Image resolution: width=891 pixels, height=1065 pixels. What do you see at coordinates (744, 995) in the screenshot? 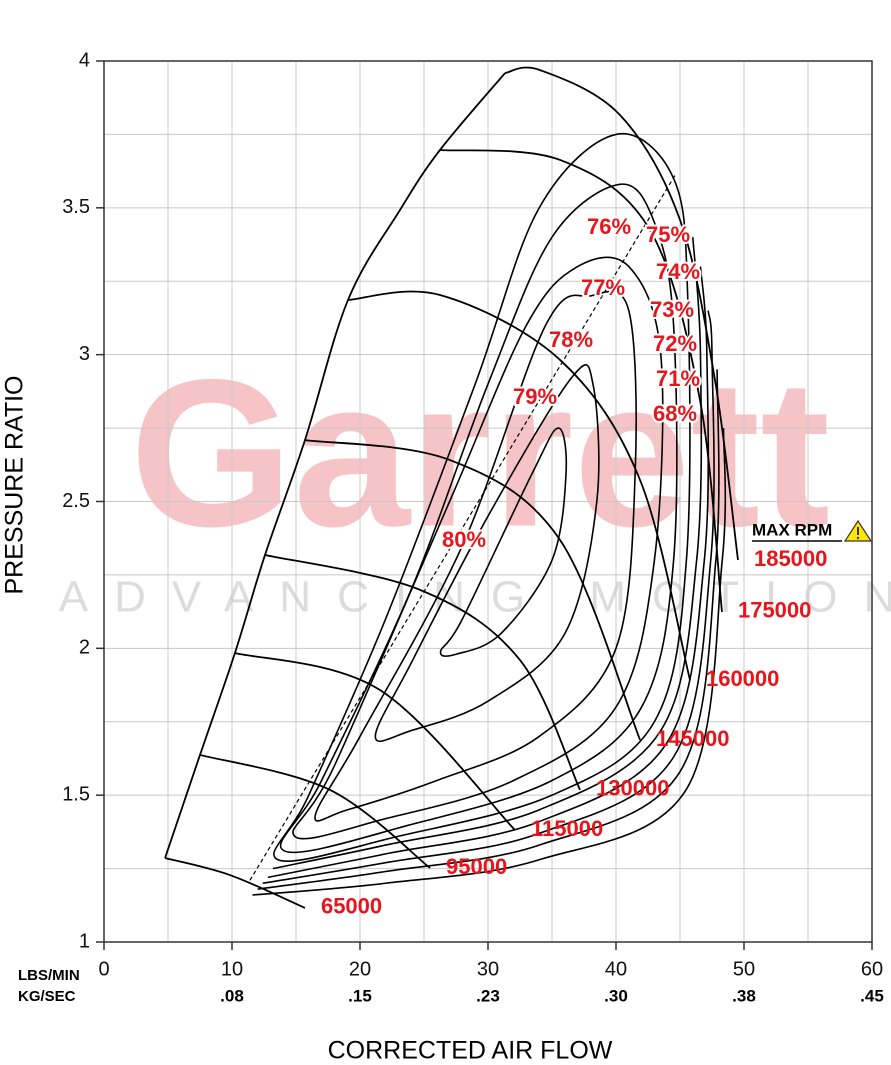
I see `x2-tick-label: .38` at bounding box center [744, 995].